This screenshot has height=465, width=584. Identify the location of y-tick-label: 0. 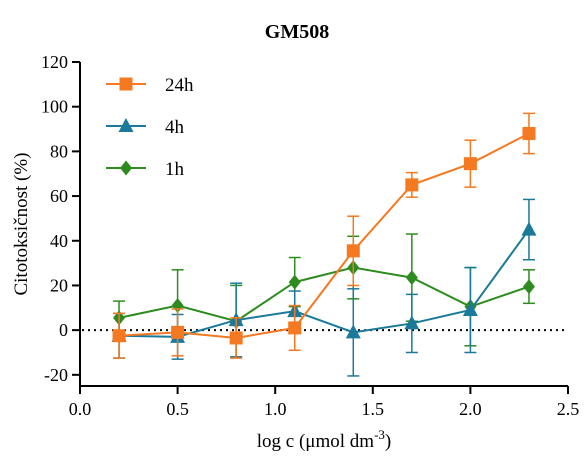
(63, 330).